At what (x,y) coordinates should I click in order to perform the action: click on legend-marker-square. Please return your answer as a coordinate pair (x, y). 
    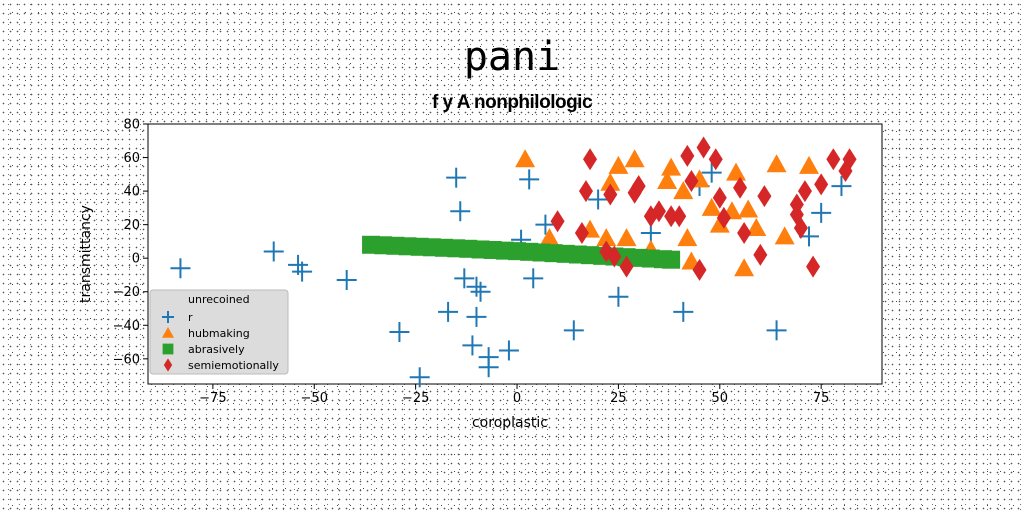
    Looking at the image, I should click on (168, 349).